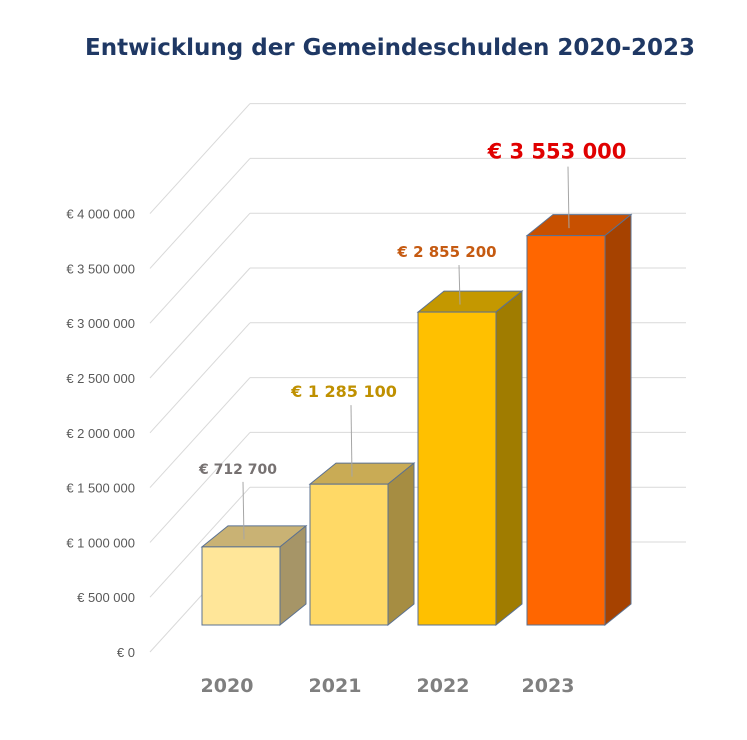  What do you see at coordinates (557, 152) in the screenshot?
I see `data-label-2023: € 3 553 000` at bounding box center [557, 152].